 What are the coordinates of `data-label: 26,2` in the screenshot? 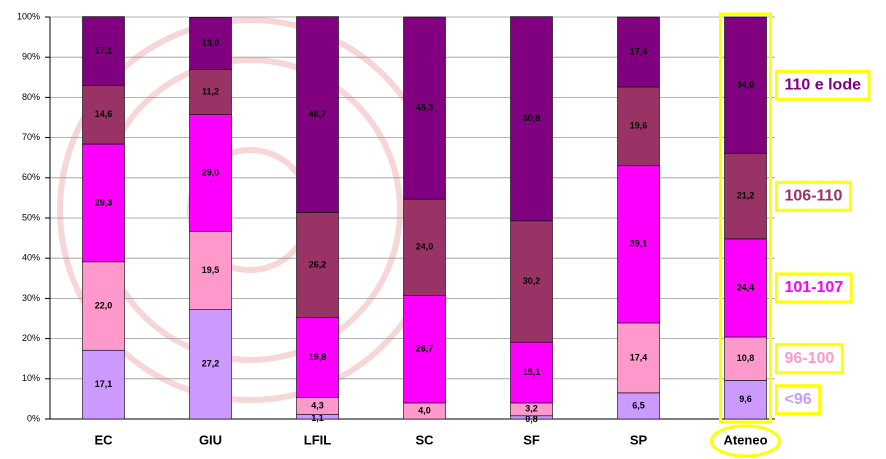 It's located at (318, 264).